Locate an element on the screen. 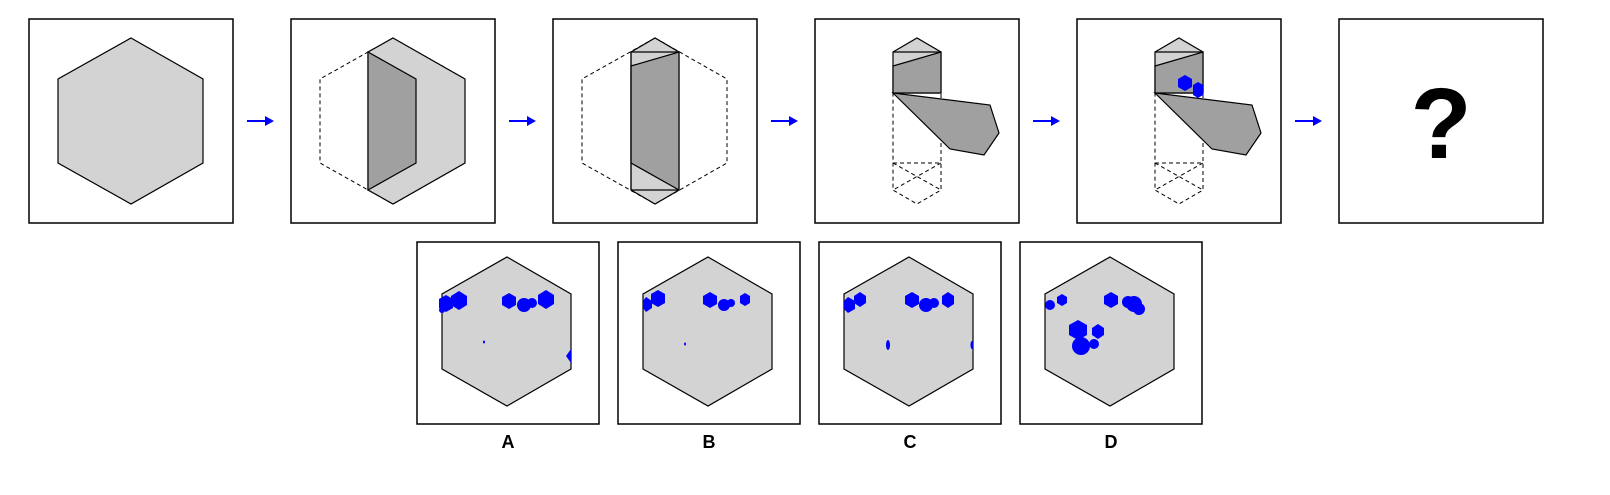 Image resolution: width=1610 pixels, height=495 pixels. step-6-panel: ? is located at coordinates (1441, 121).